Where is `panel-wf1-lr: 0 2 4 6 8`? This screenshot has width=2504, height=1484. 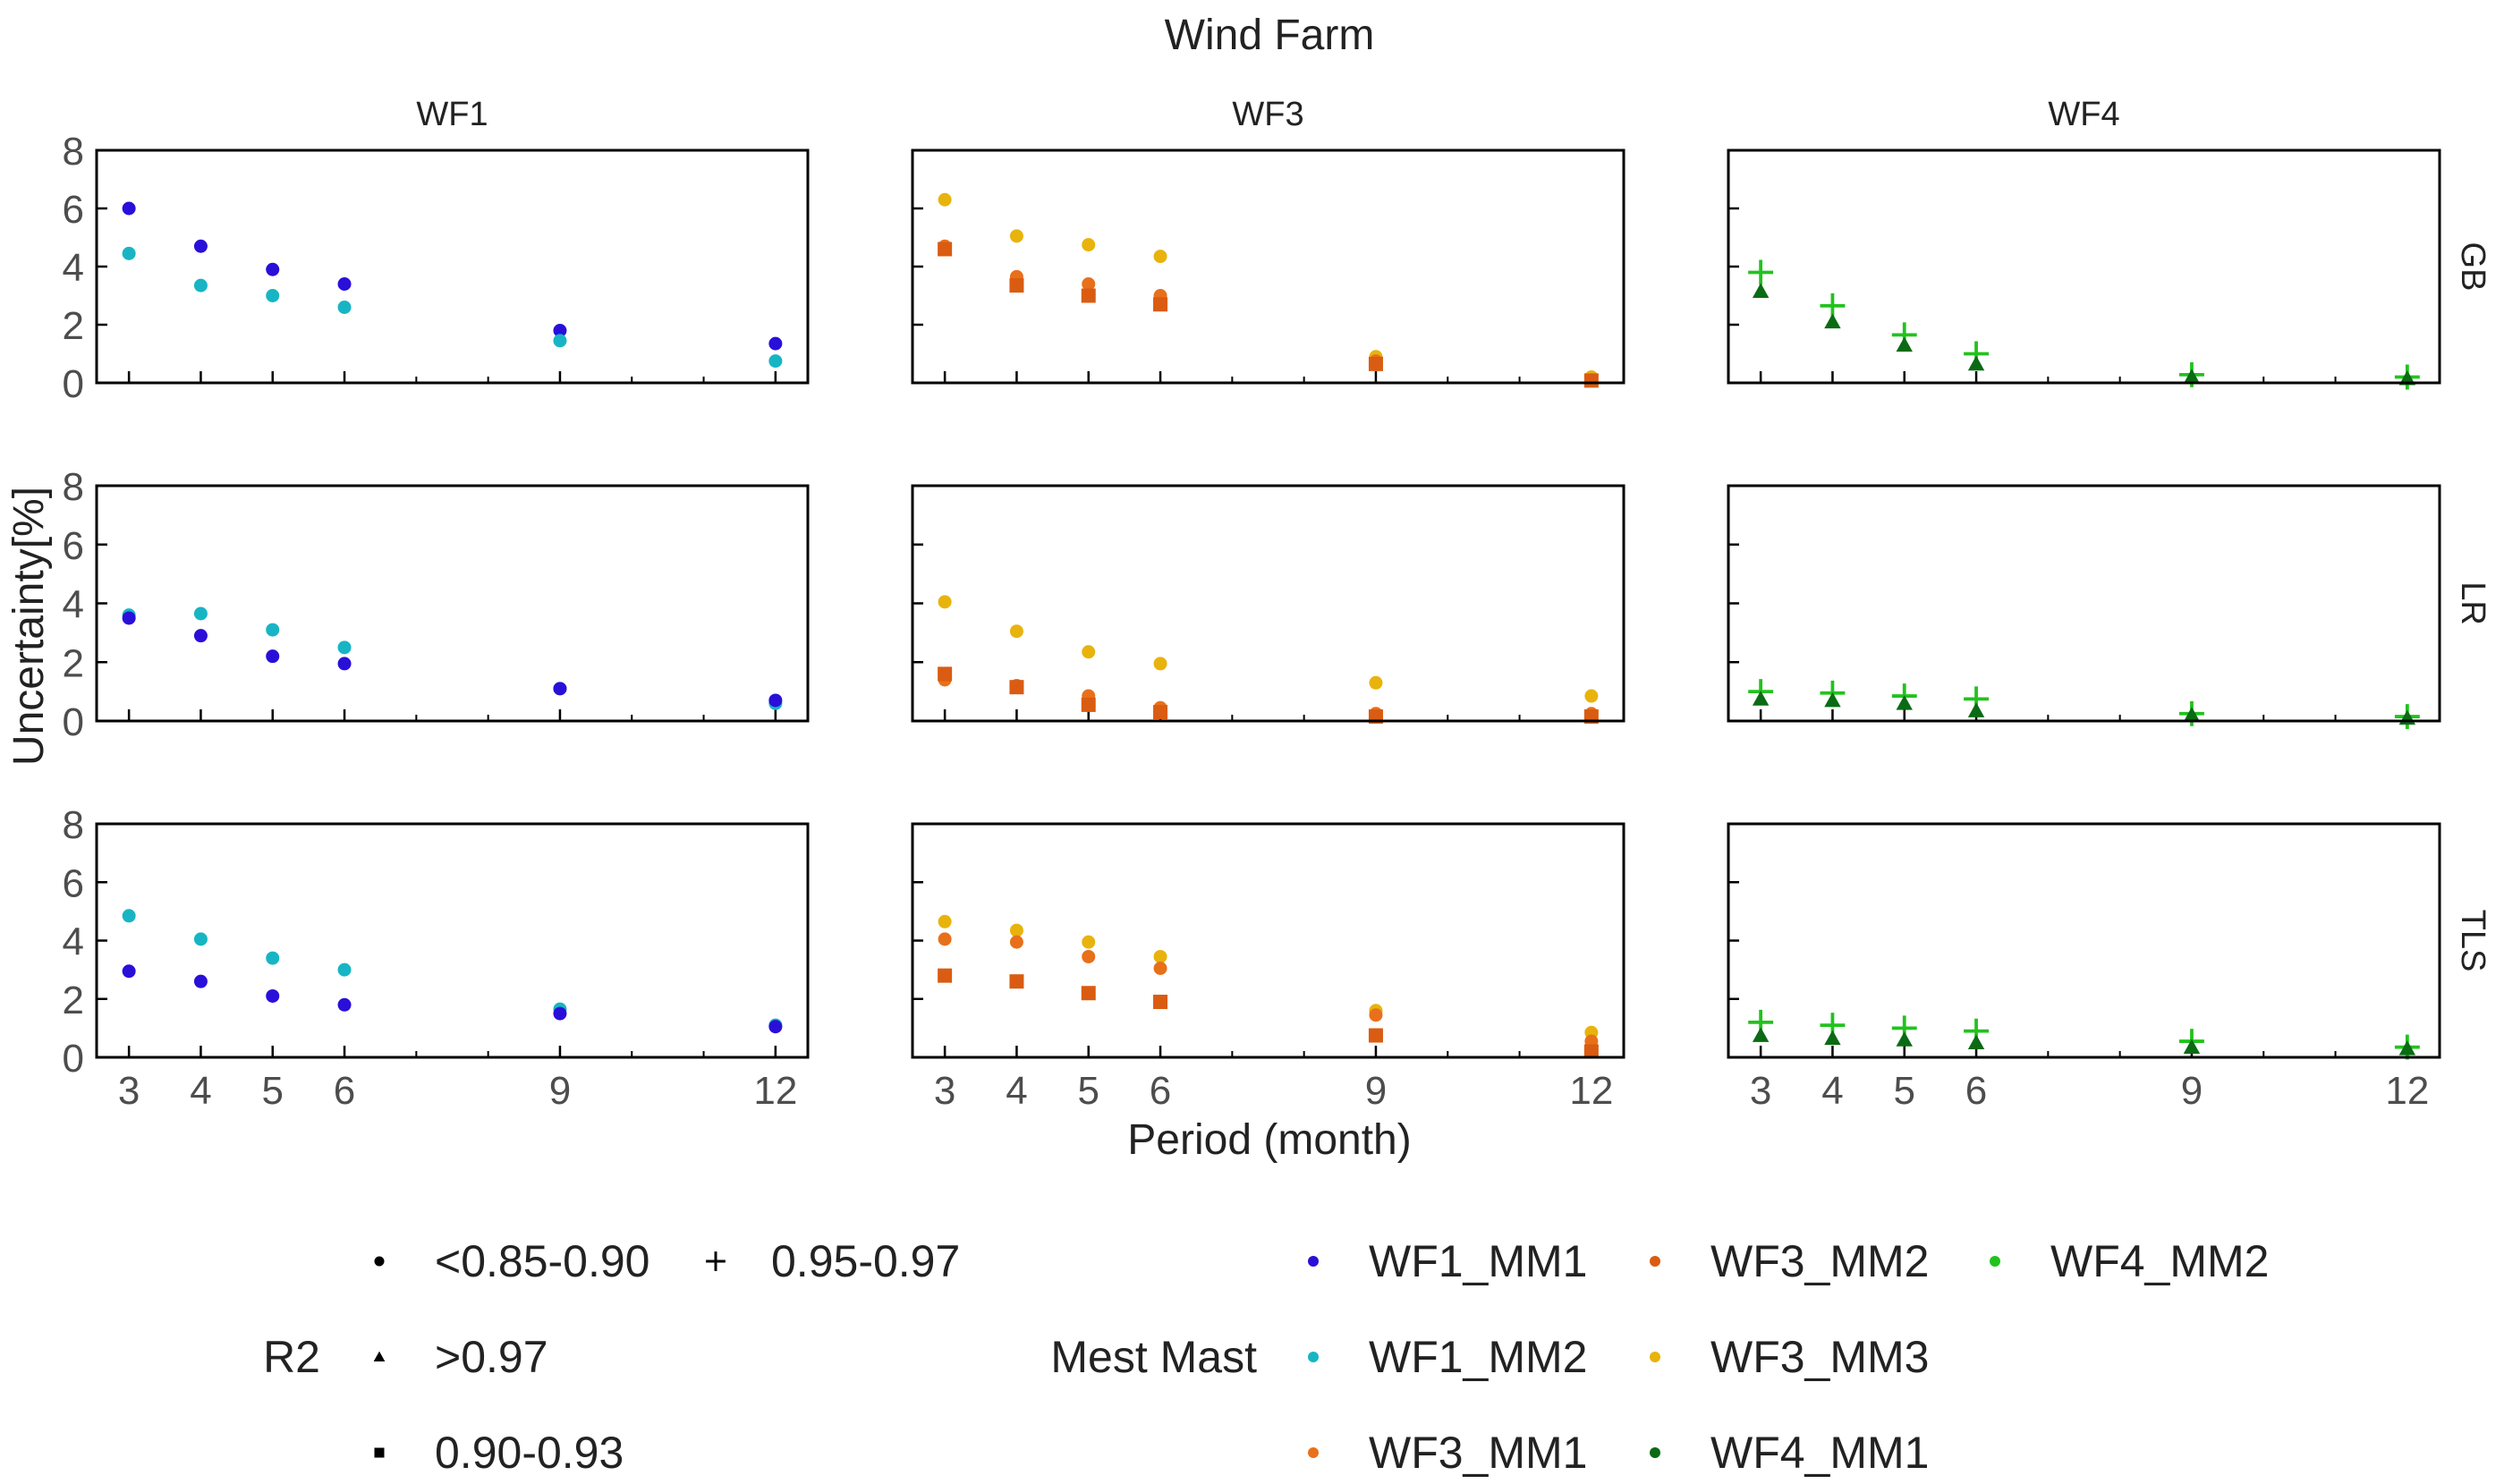 panel-wf1-lr: 0 2 4 6 8 is located at coordinates (436, 604).